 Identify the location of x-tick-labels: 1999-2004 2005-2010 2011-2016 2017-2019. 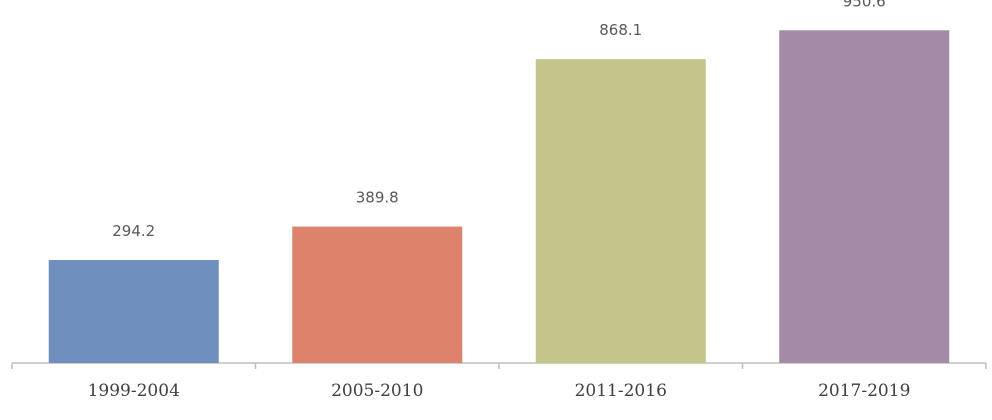
(499, 391).